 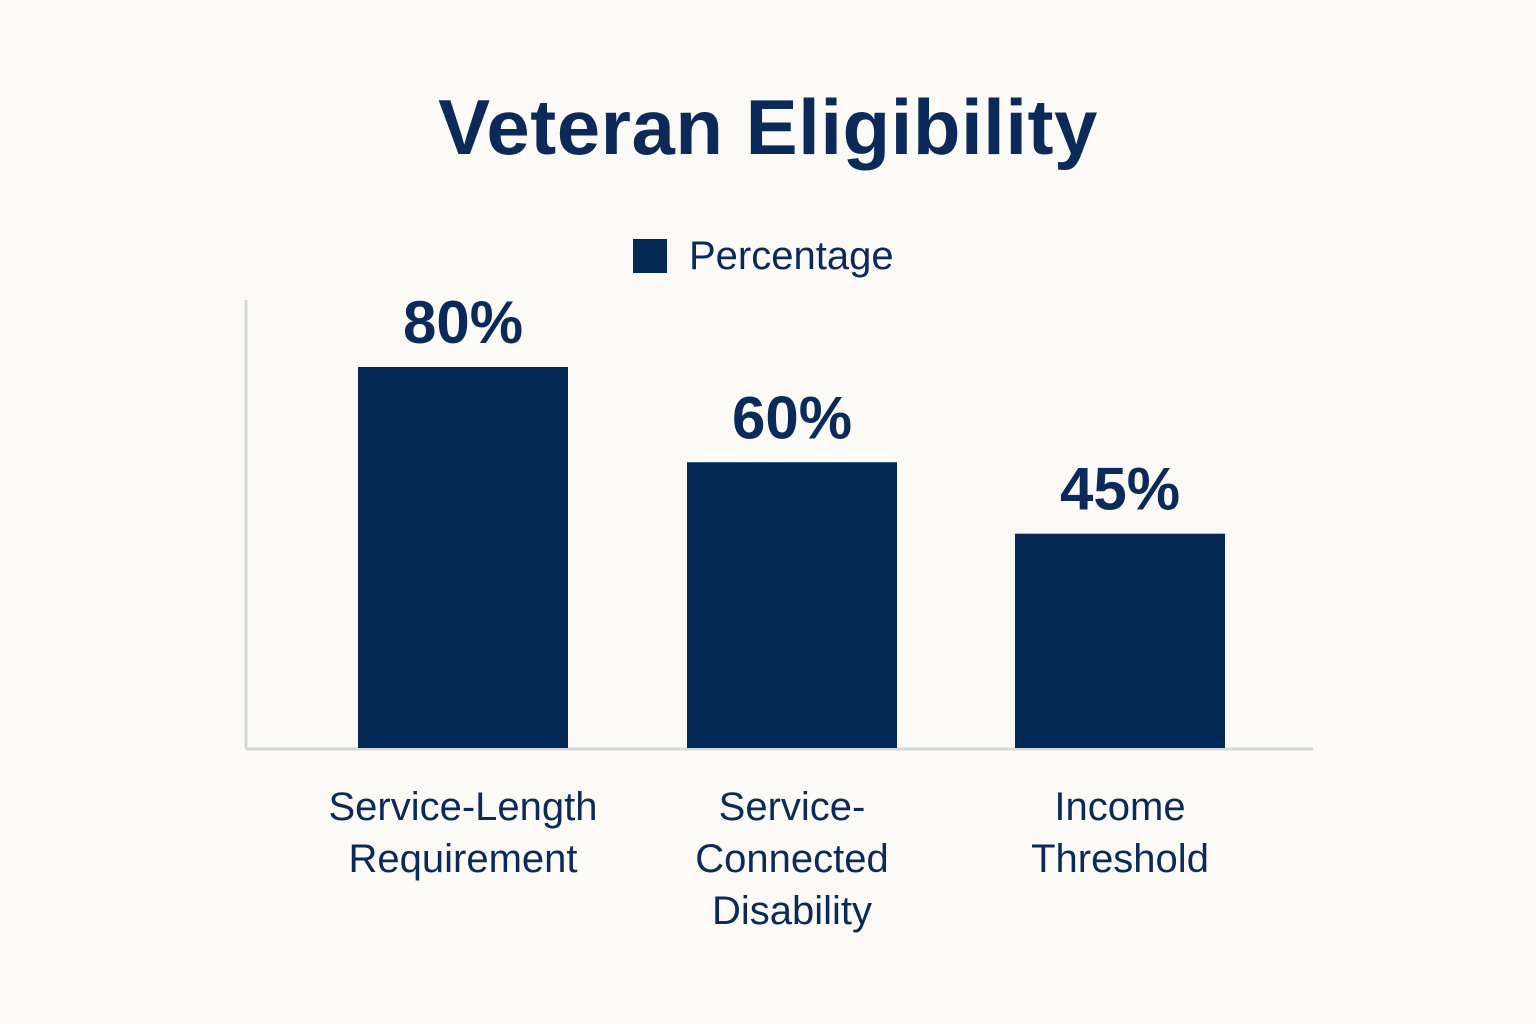 I want to click on category-label-2-line-2: Connected, so click(x=791, y=859).